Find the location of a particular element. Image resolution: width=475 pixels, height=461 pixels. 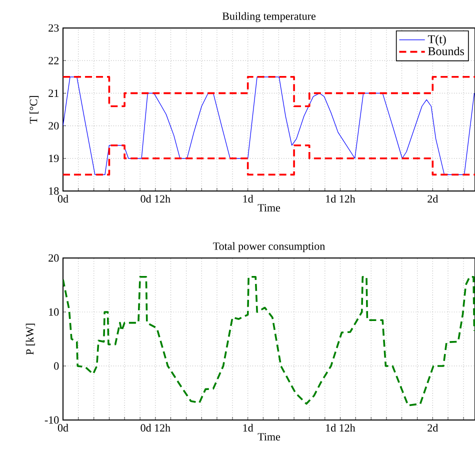

y-axis-title: P [kW] is located at coordinates (30, 339).